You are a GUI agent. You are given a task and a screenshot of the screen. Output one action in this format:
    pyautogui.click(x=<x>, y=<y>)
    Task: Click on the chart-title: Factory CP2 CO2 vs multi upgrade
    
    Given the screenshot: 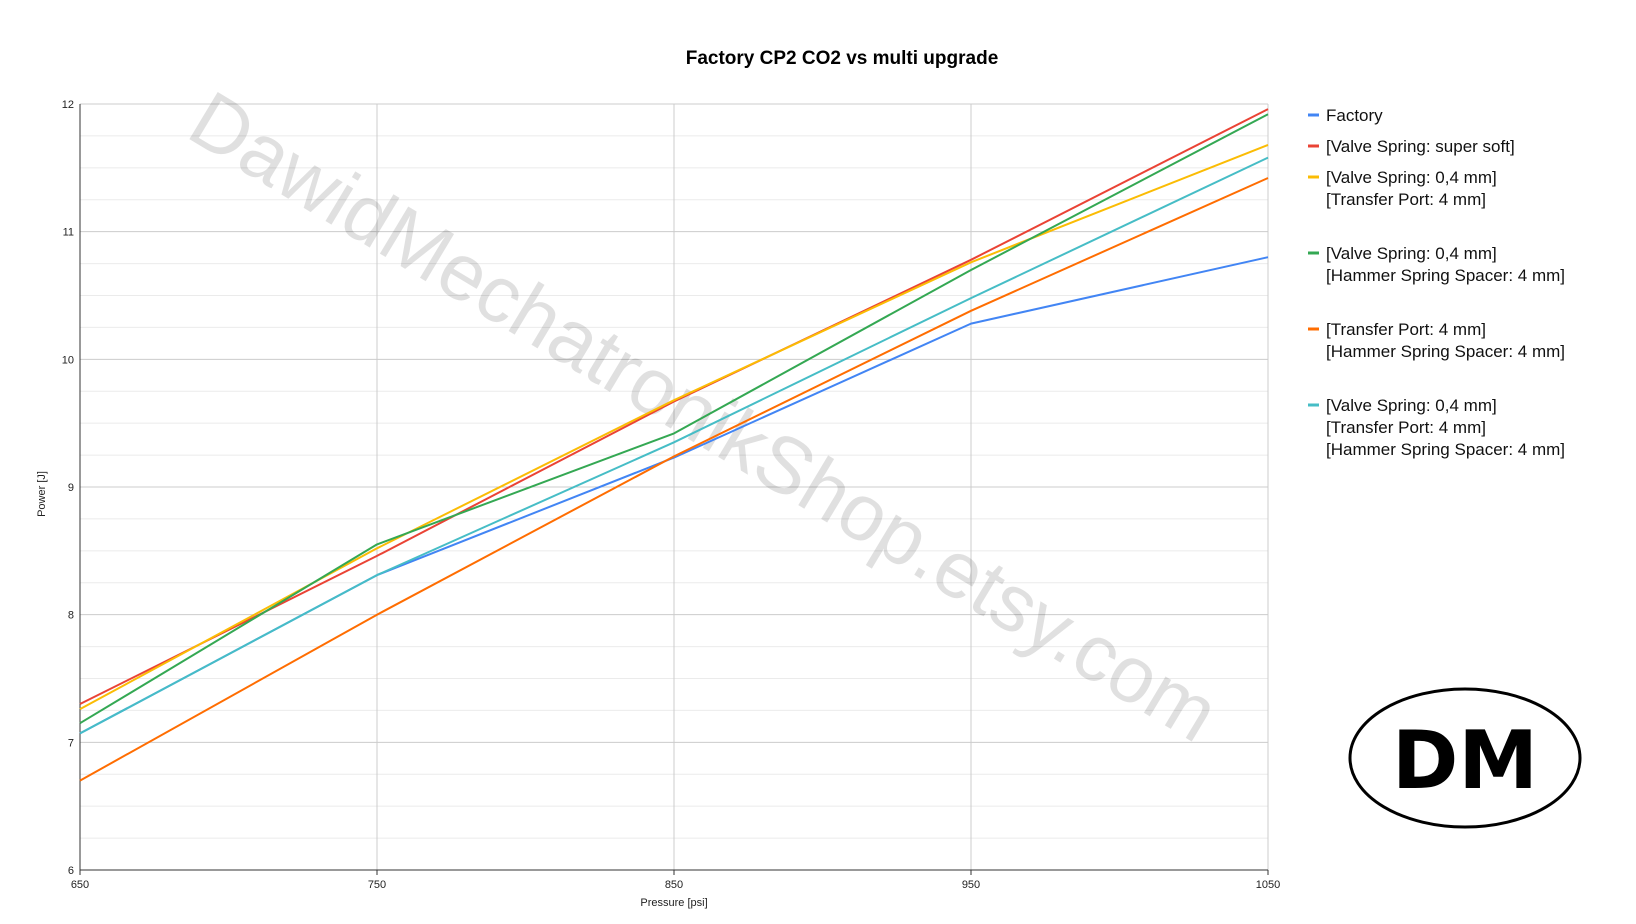 What is the action you would take?
    pyautogui.click(x=842, y=58)
    